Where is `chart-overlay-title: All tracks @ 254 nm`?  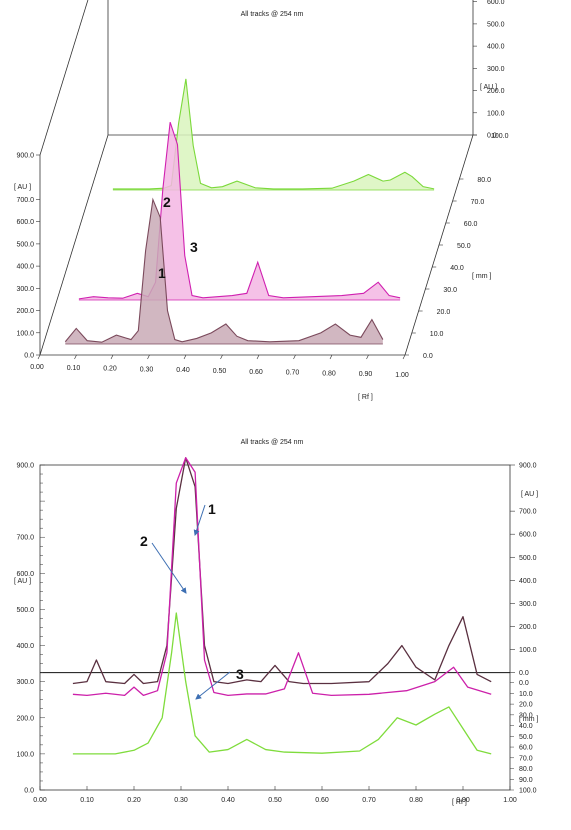 chart-overlay-title: All tracks @ 254 nm is located at coordinates (272, 442).